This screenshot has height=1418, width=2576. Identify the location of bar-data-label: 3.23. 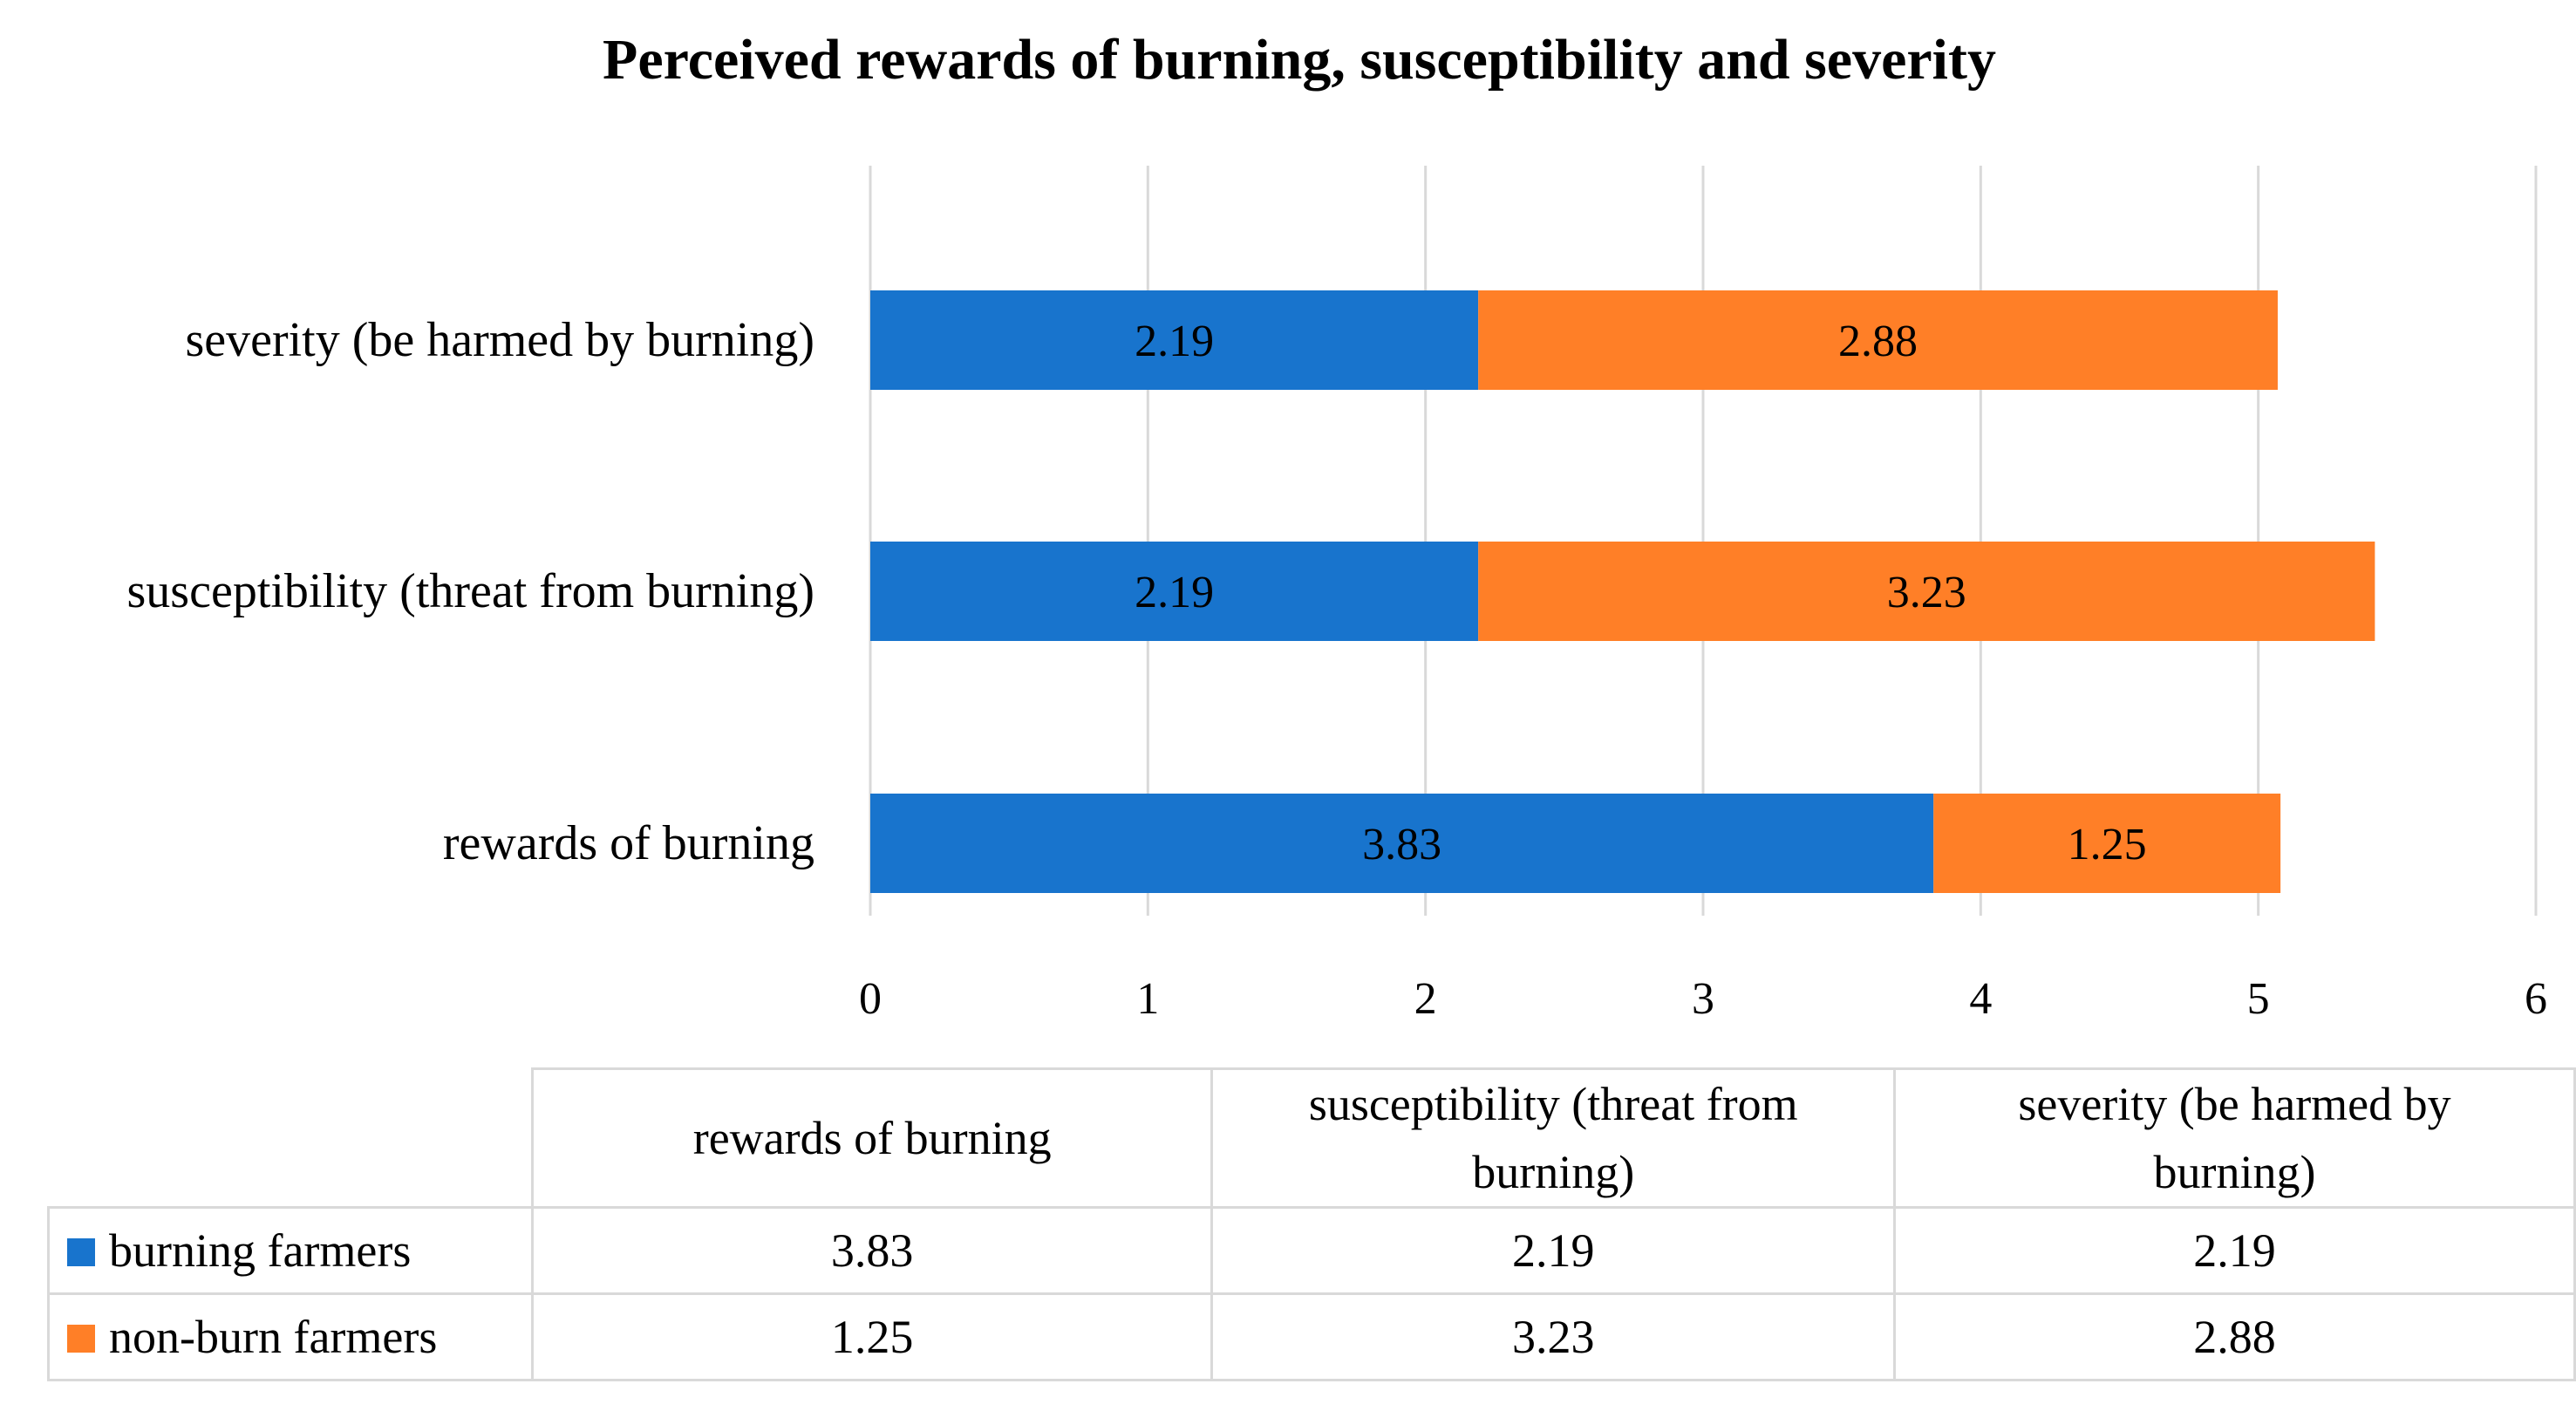
(1927, 592).